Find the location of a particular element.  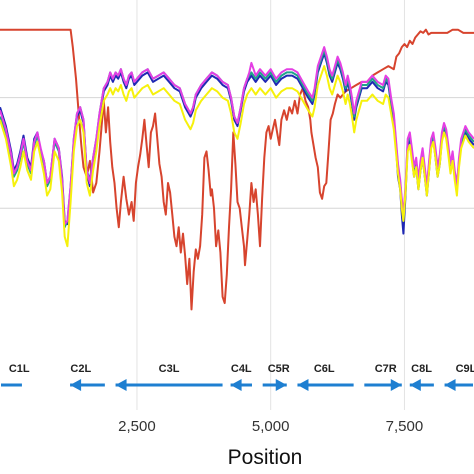

region-label-c2l: C2L is located at coordinates (80, 369).